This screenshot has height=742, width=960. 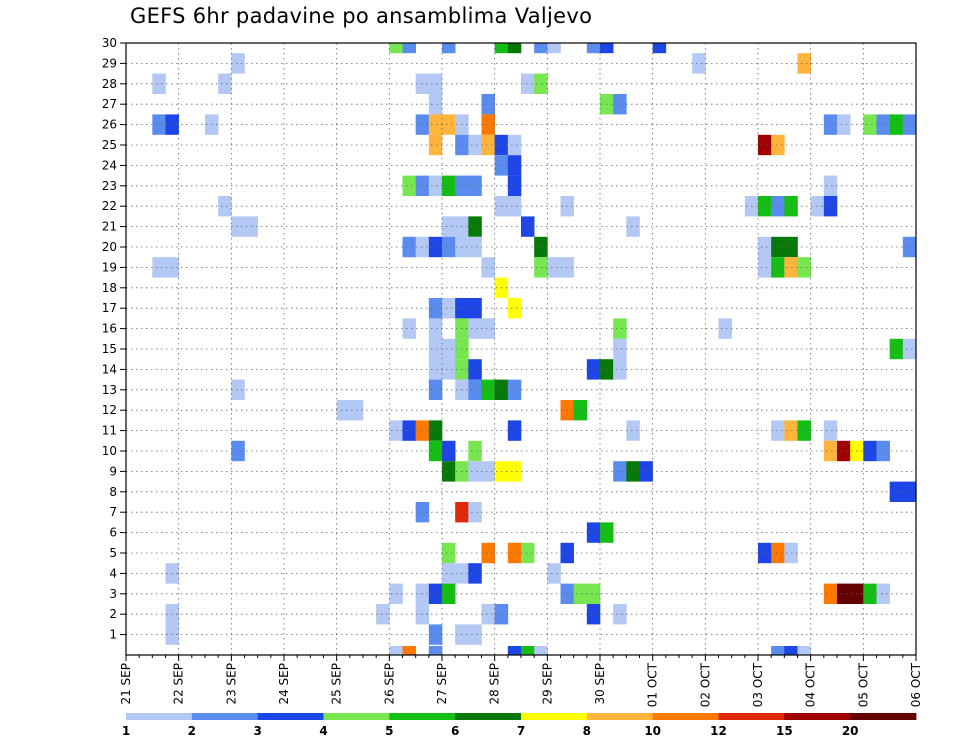 What do you see at coordinates (109, 431) in the screenshot?
I see `y-tick-label: 11` at bounding box center [109, 431].